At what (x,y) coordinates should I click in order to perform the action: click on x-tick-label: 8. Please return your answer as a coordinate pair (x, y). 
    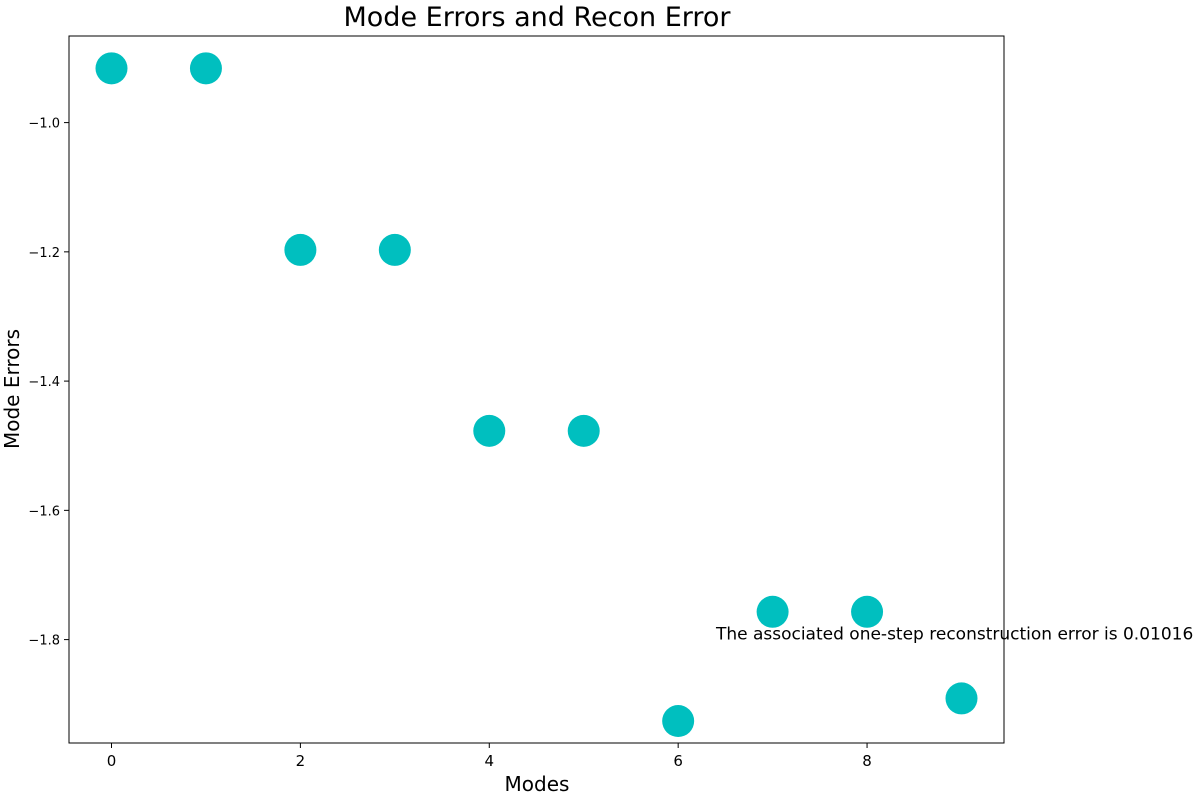
    Looking at the image, I should click on (867, 761).